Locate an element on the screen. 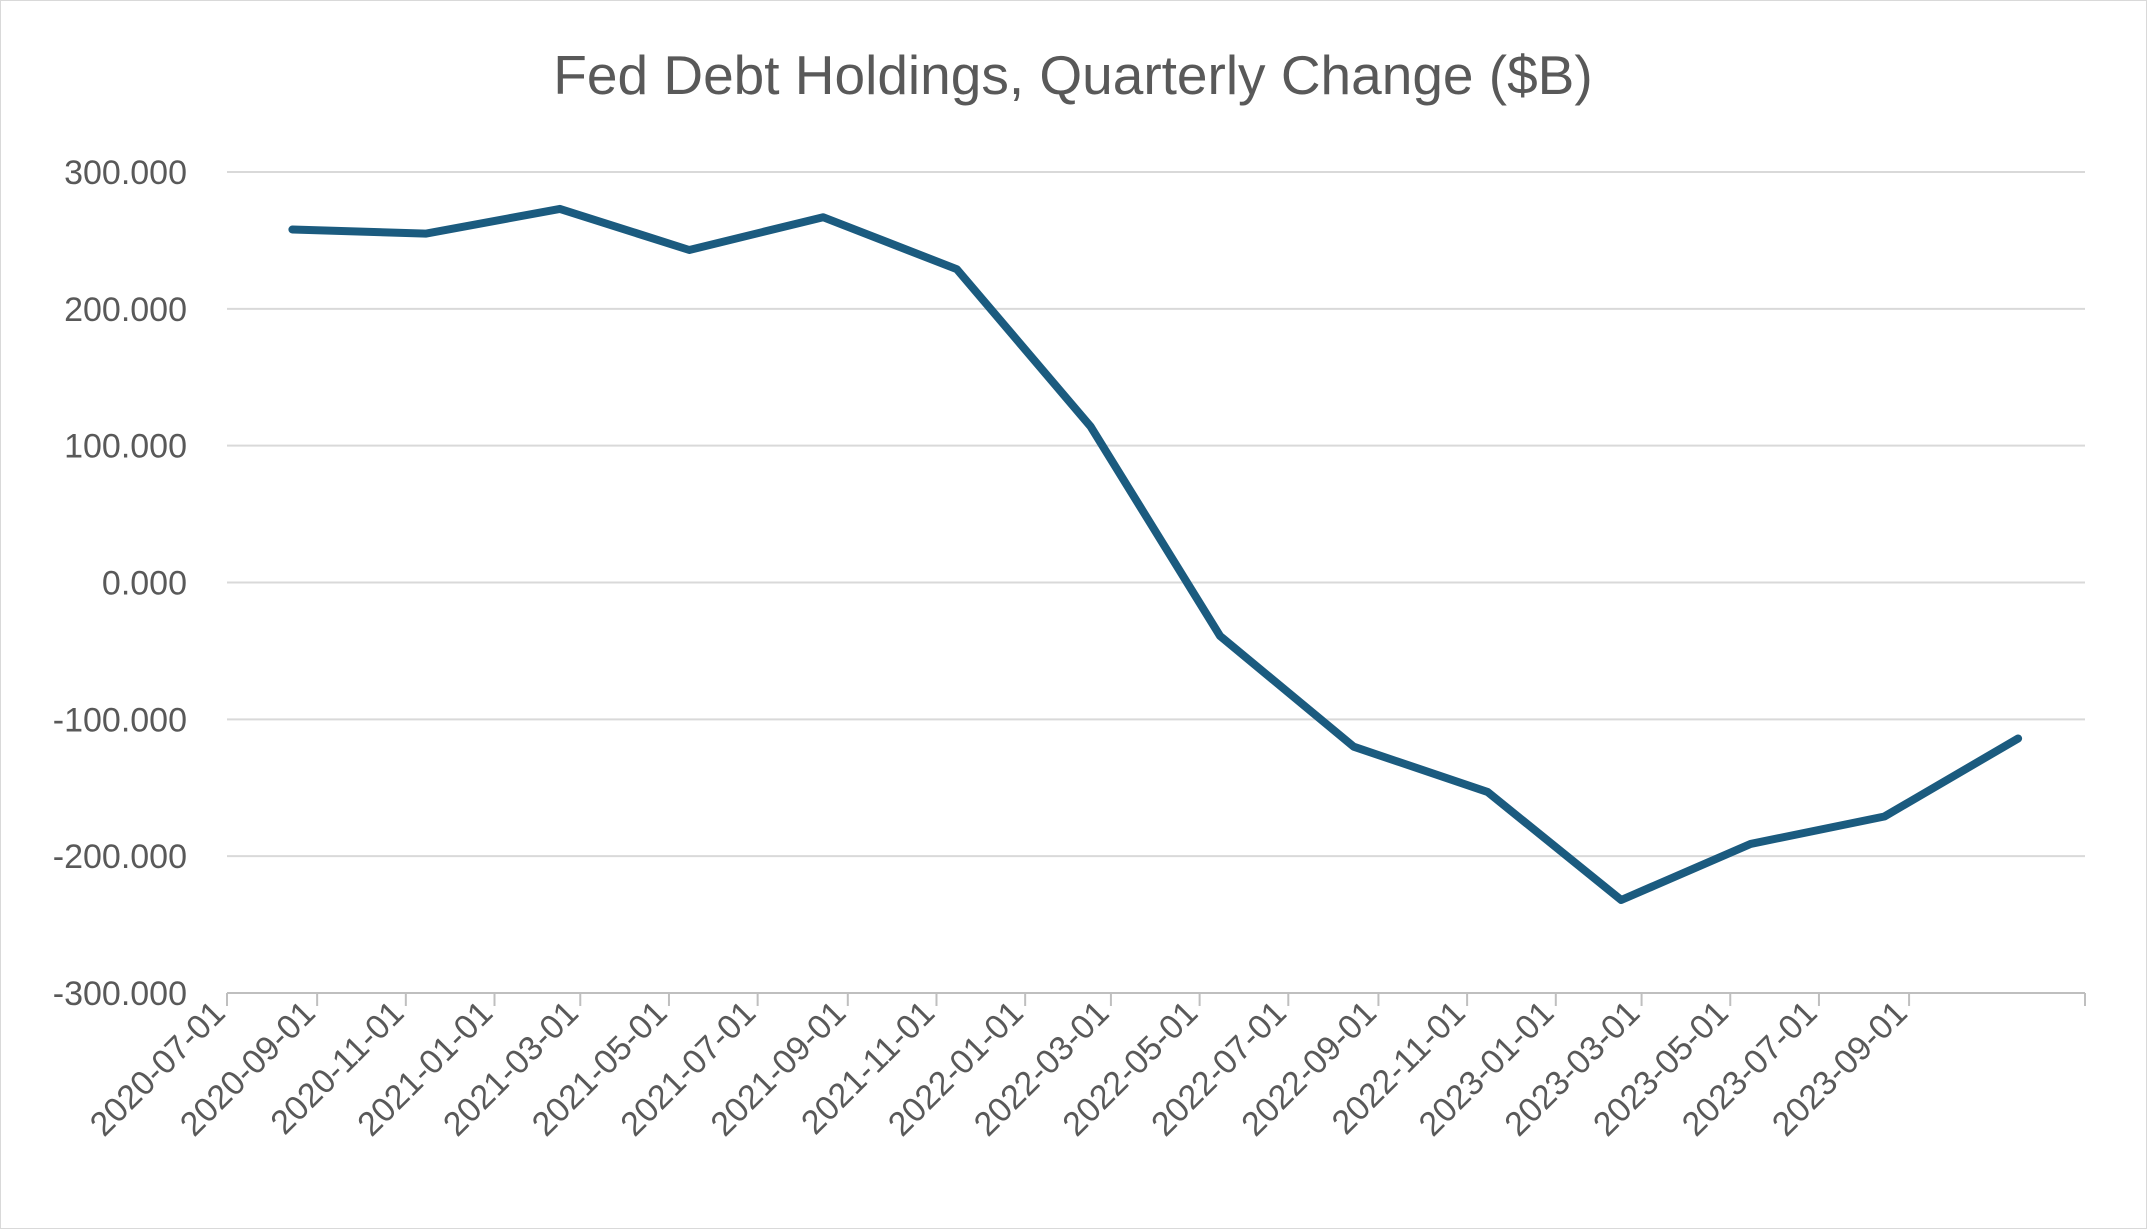 The width and height of the screenshot is (2147, 1229). y-tick-label: -300.000 is located at coordinates (120, 994).